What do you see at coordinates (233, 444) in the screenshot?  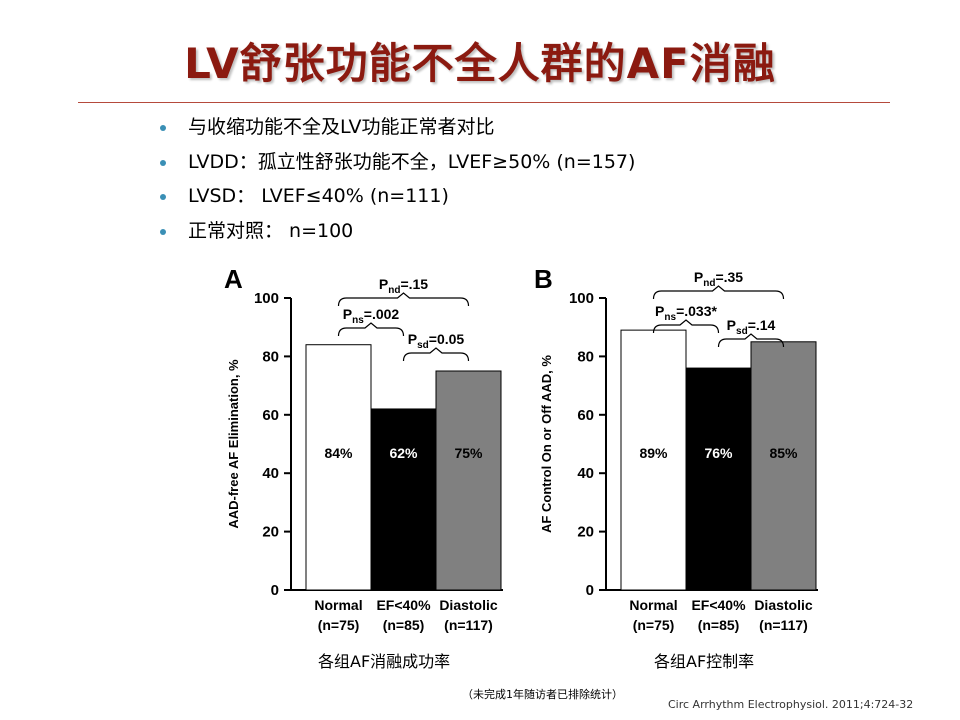 I see `y-axis-label: AAD-free AF Elimination, %` at bounding box center [233, 444].